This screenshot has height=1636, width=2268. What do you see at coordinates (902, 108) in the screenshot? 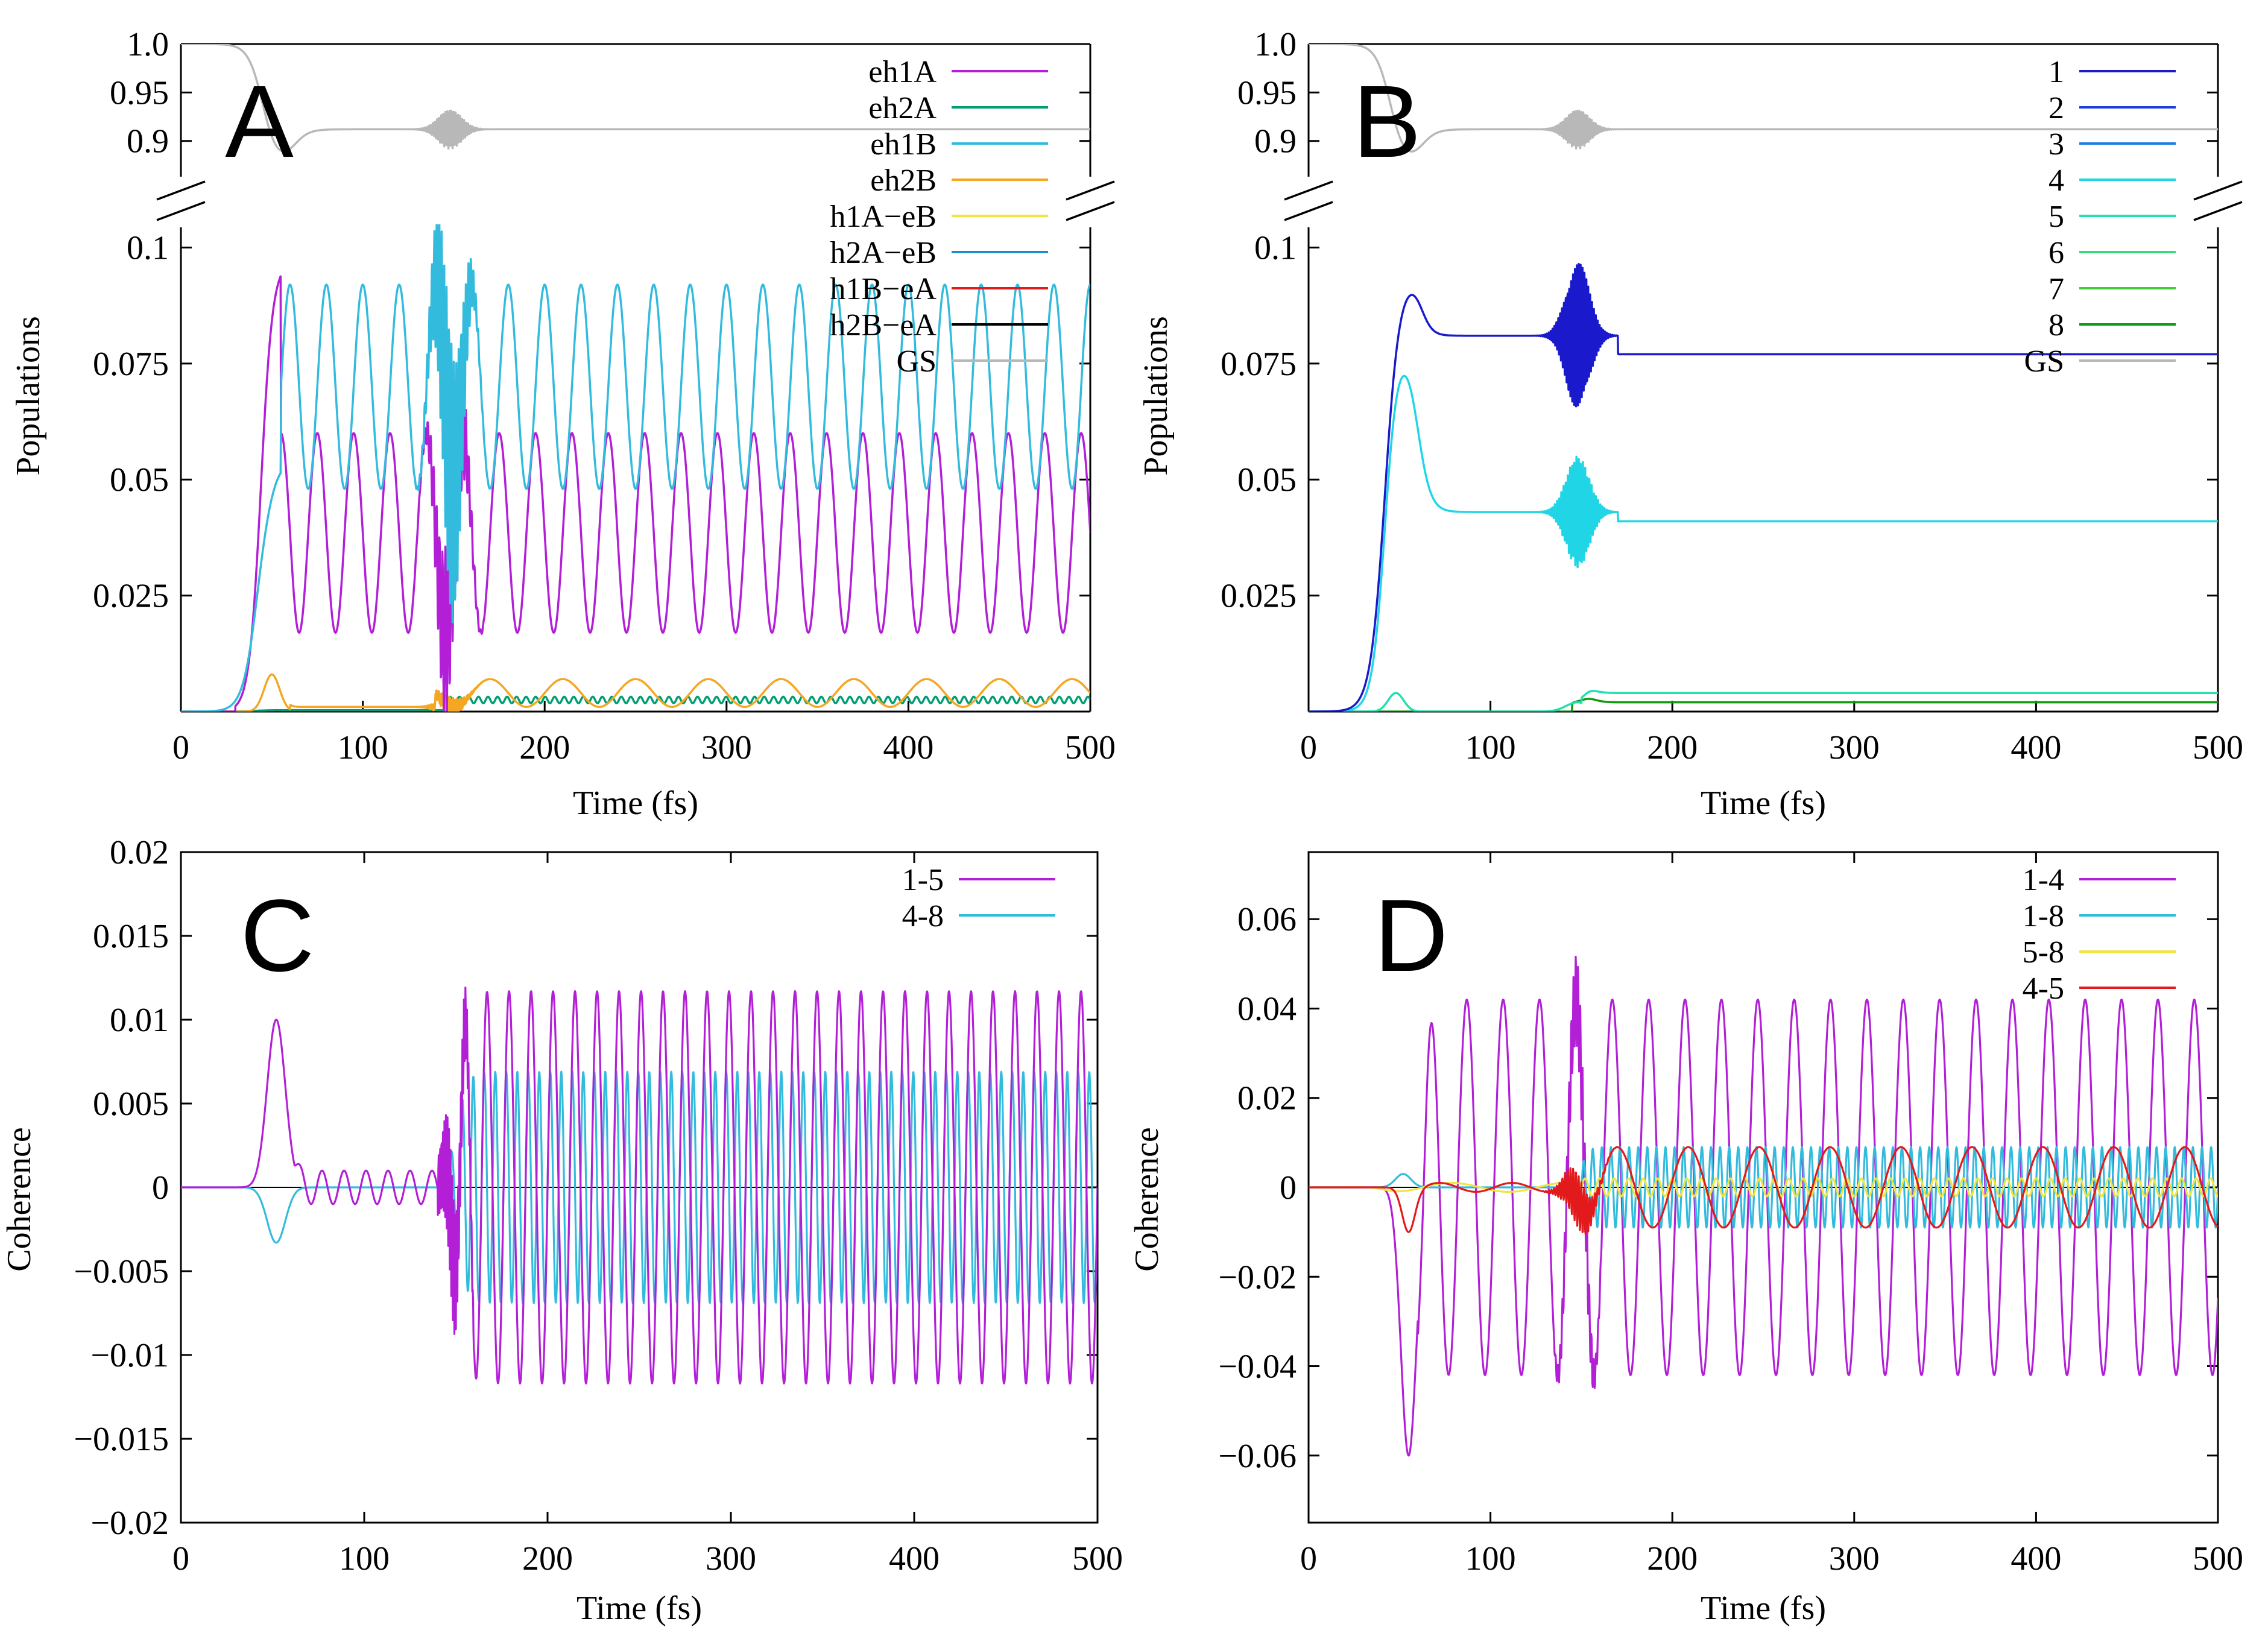
I see `legend-label: eh2A` at bounding box center [902, 108].